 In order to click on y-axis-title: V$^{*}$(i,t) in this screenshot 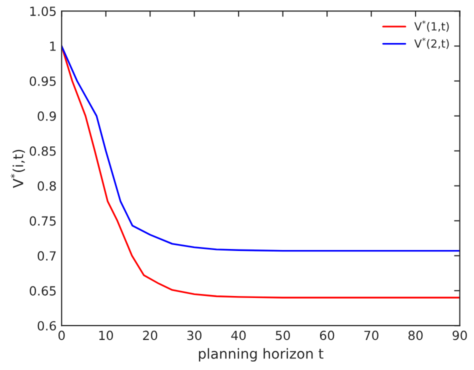, I will do `click(17, 169)`.